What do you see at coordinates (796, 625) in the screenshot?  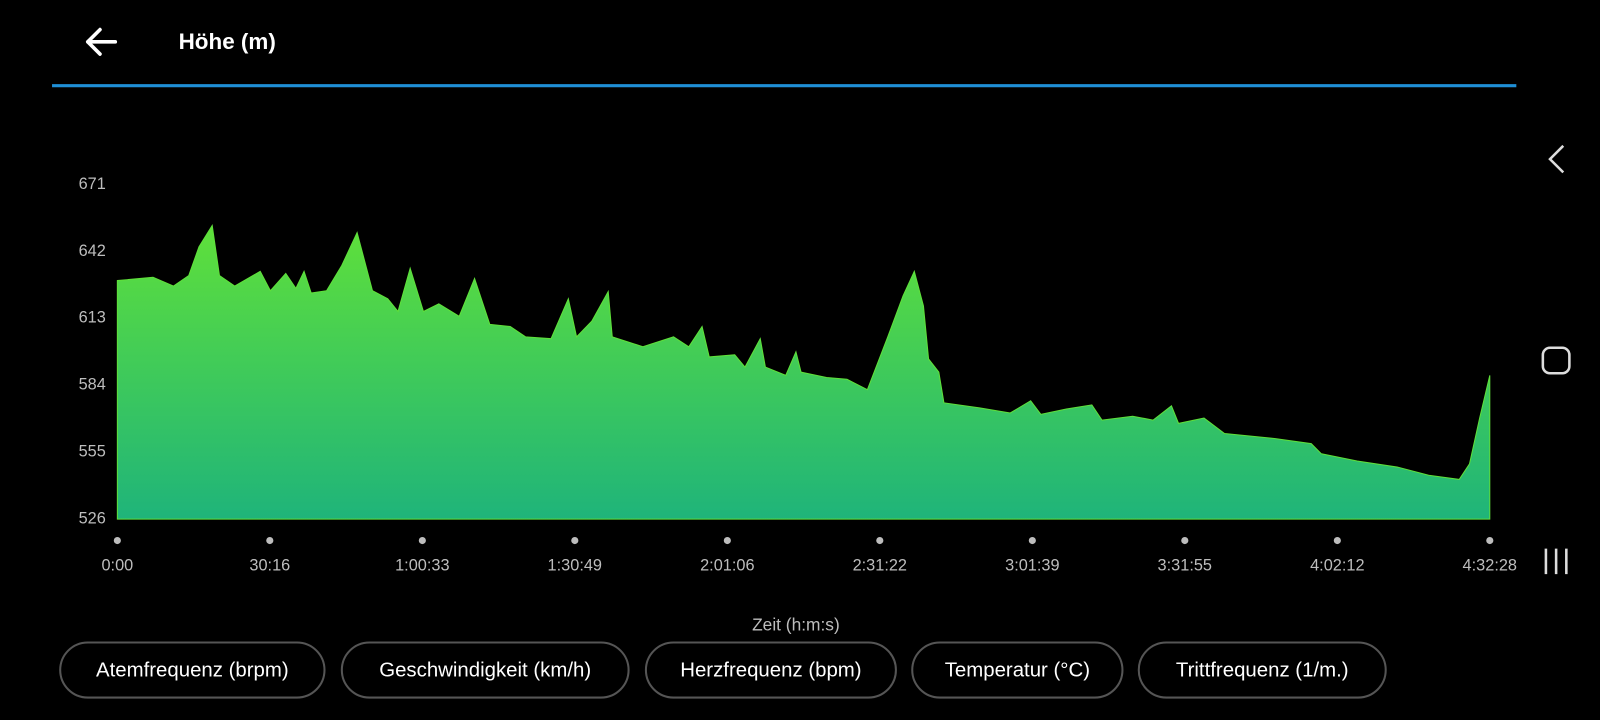 I see `x-axis-label: Zeit (h:m:s)` at bounding box center [796, 625].